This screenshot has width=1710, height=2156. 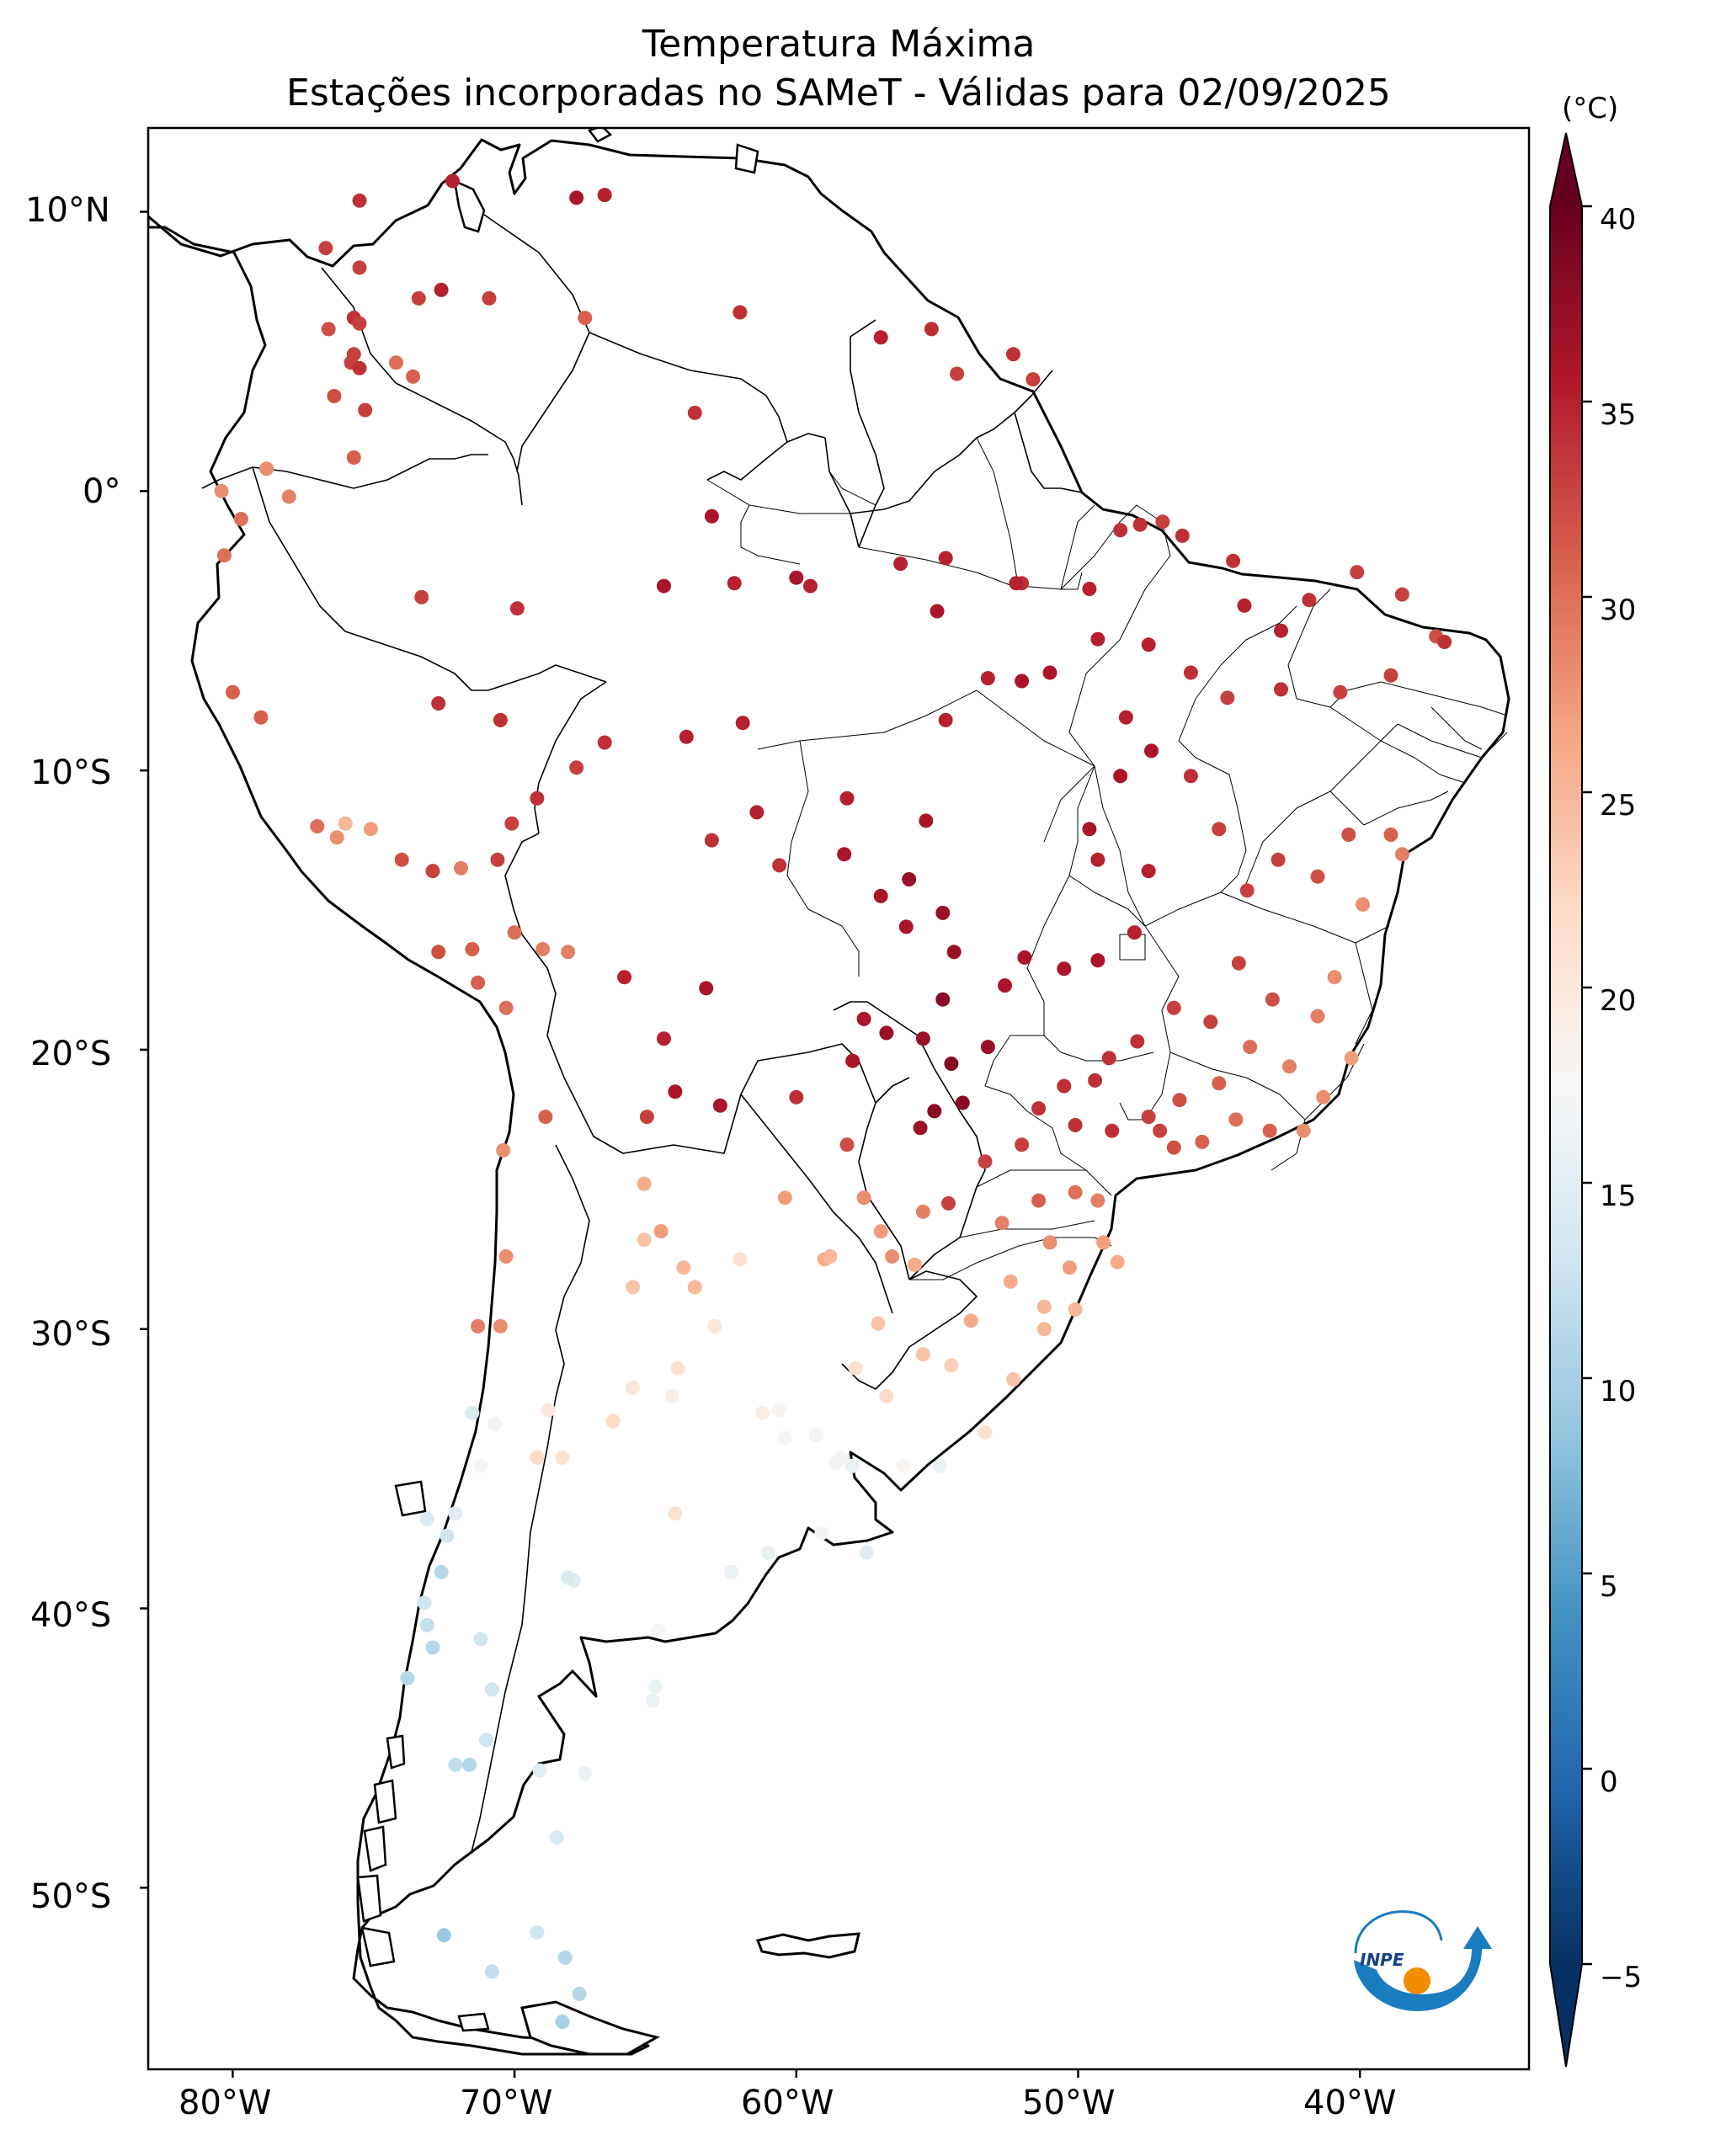 What do you see at coordinates (1618, 805) in the screenshot?
I see `colorbar-tick-25: 25` at bounding box center [1618, 805].